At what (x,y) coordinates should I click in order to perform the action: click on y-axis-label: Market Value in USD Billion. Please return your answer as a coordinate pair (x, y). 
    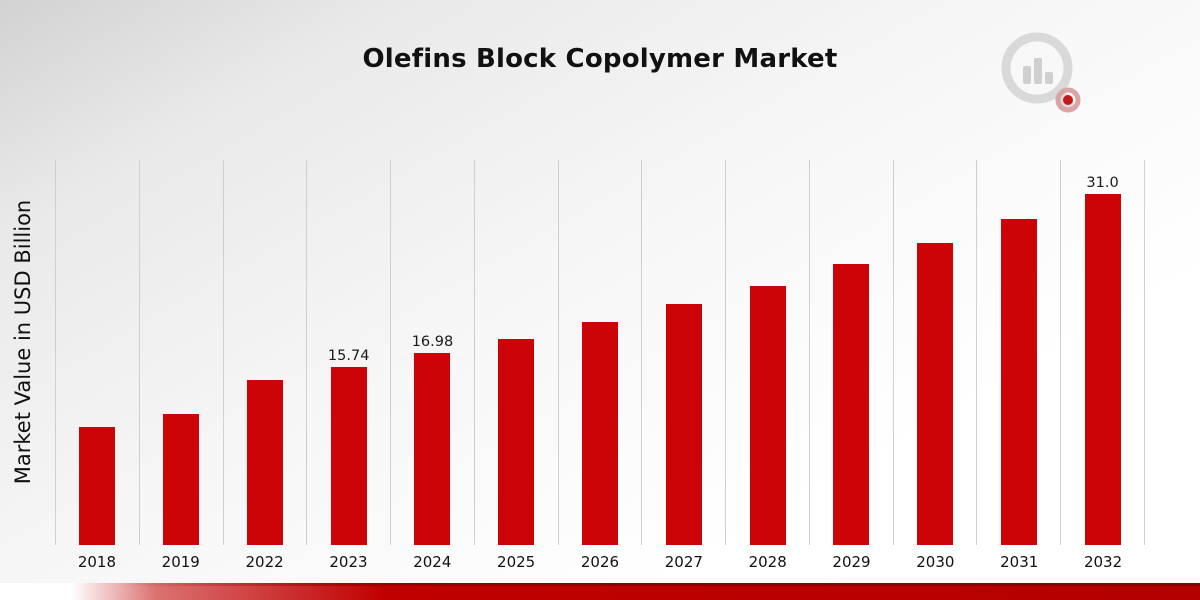
    Looking at the image, I should click on (23, 342).